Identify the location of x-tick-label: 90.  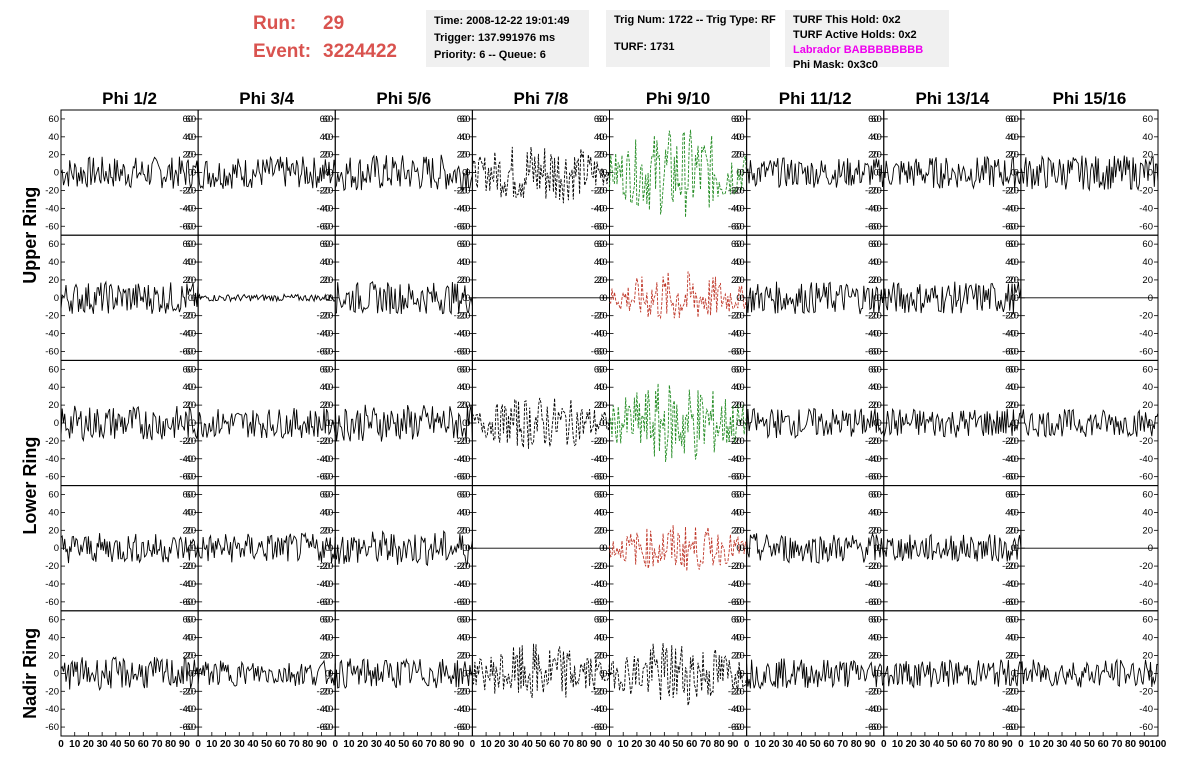
(870, 744).